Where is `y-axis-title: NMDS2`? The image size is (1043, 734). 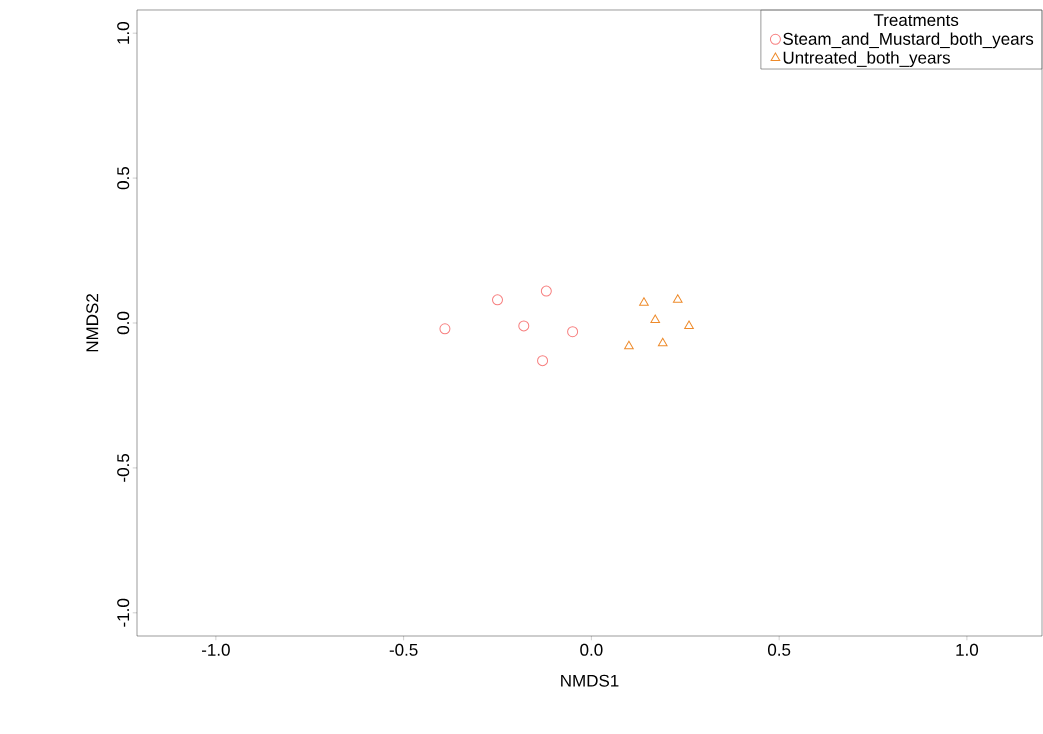
y-axis-title: NMDS2 is located at coordinates (92, 323).